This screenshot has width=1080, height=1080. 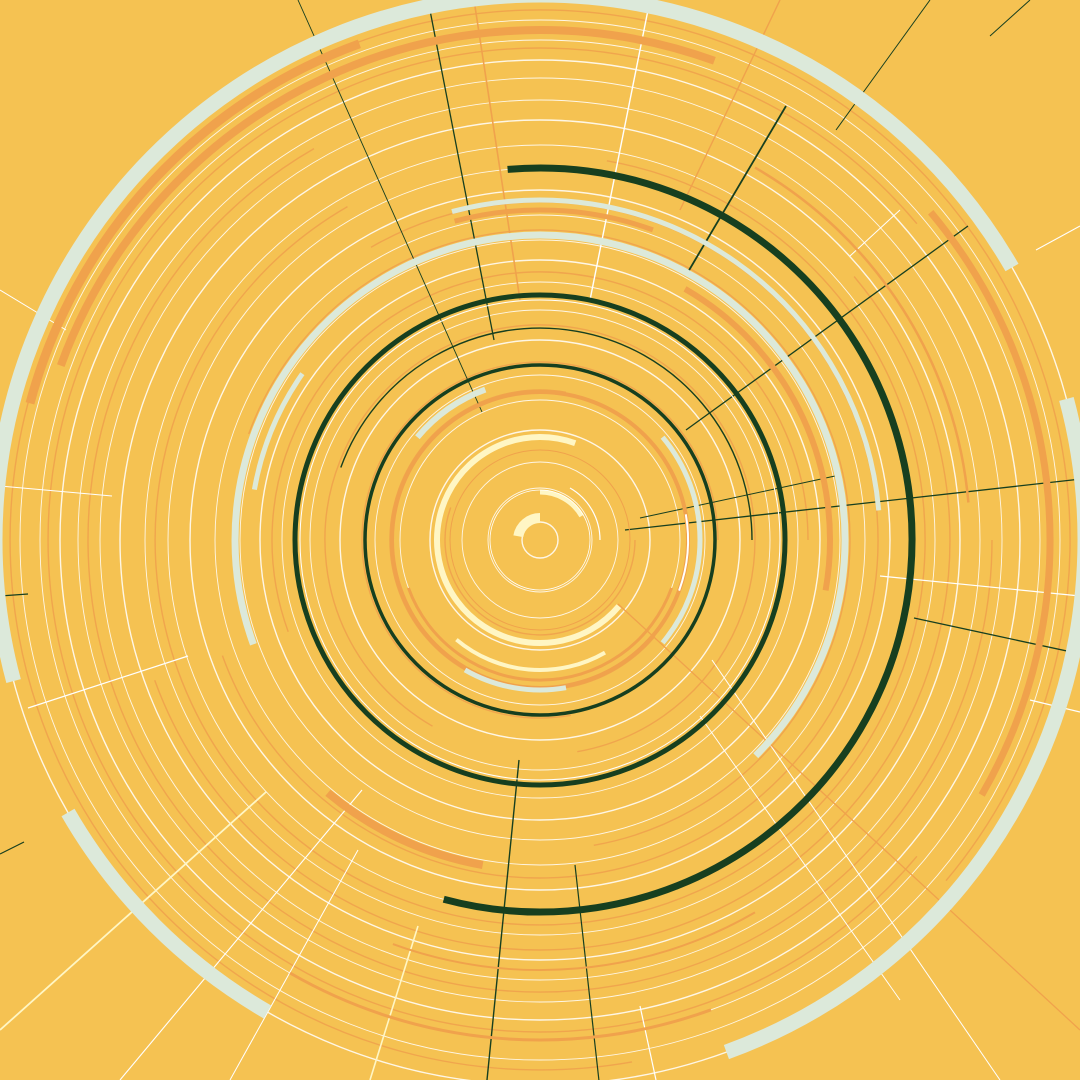 What do you see at coordinates (166, 913) in the screenshot?
I see `outer-pale-mint-arc` at bounding box center [166, 913].